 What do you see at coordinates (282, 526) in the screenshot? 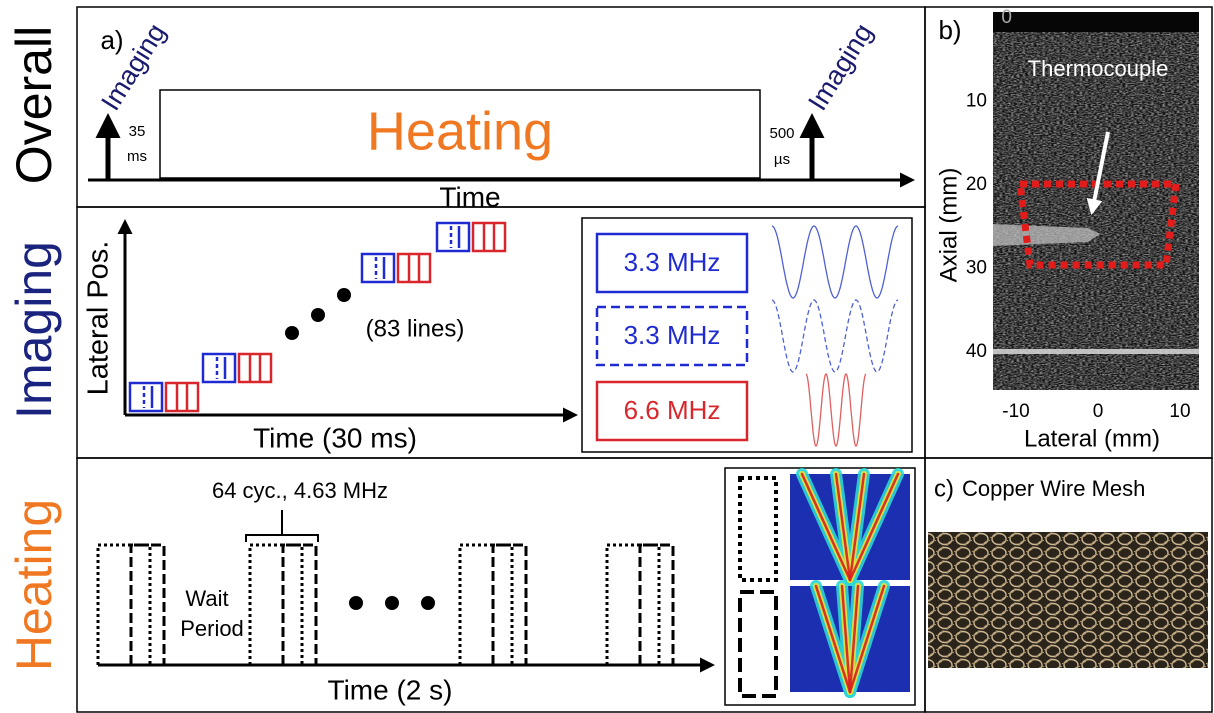
I see `bracket` at bounding box center [282, 526].